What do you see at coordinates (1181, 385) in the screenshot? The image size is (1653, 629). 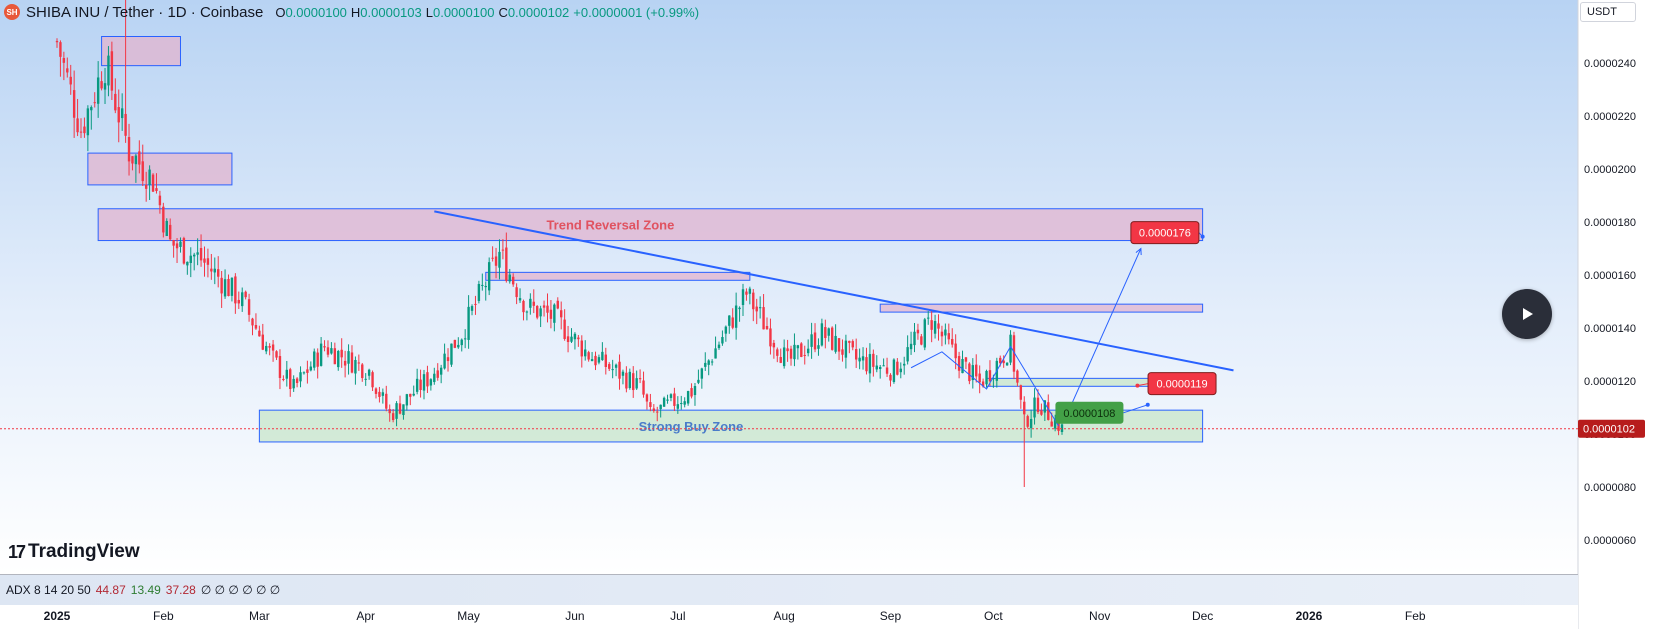 I see `price-target-label: 0.0000119` at bounding box center [1181, 385].